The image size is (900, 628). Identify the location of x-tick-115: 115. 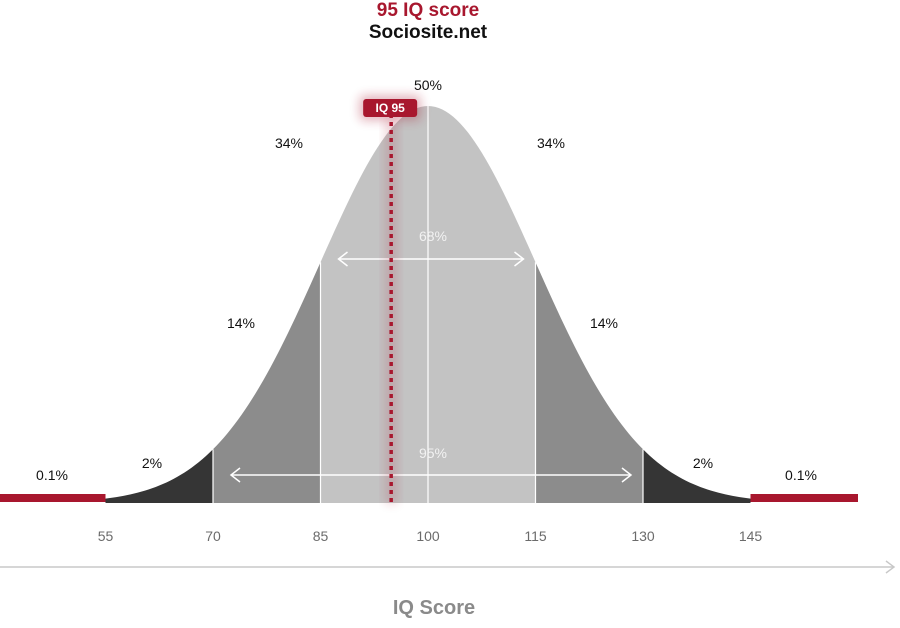
(535, 536).